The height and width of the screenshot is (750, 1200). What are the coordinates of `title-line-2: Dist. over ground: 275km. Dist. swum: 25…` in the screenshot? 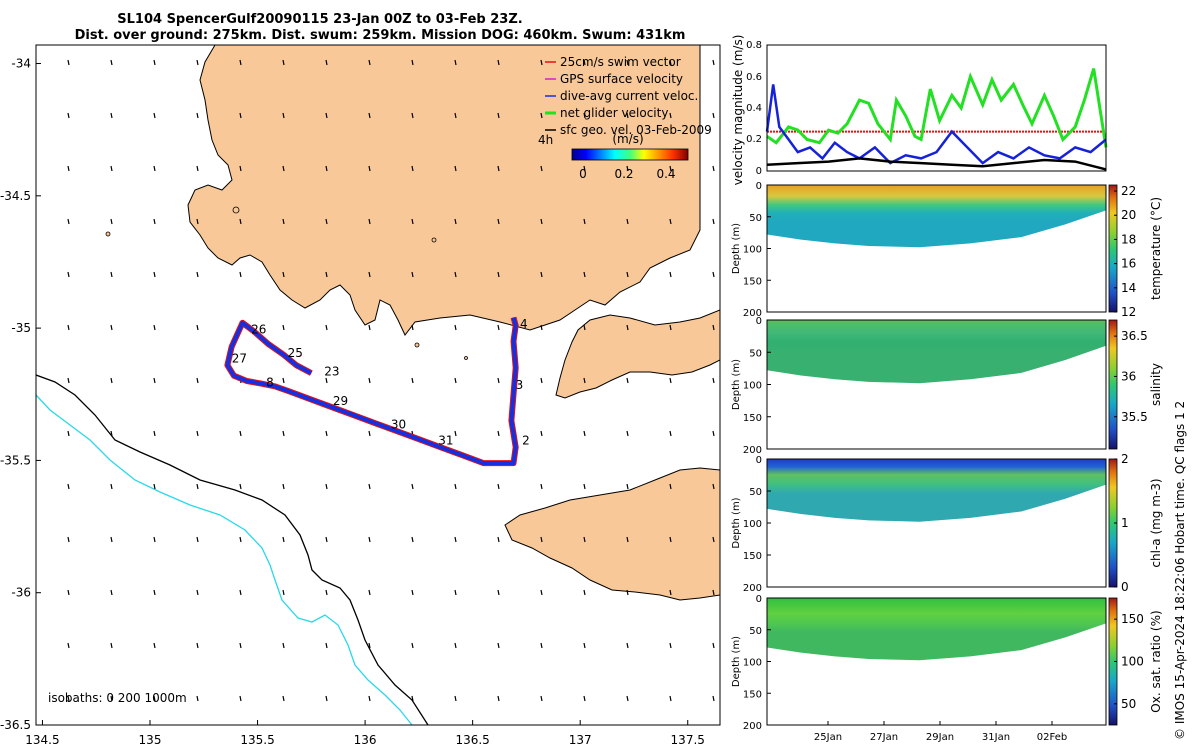 It's located at (380, 35).